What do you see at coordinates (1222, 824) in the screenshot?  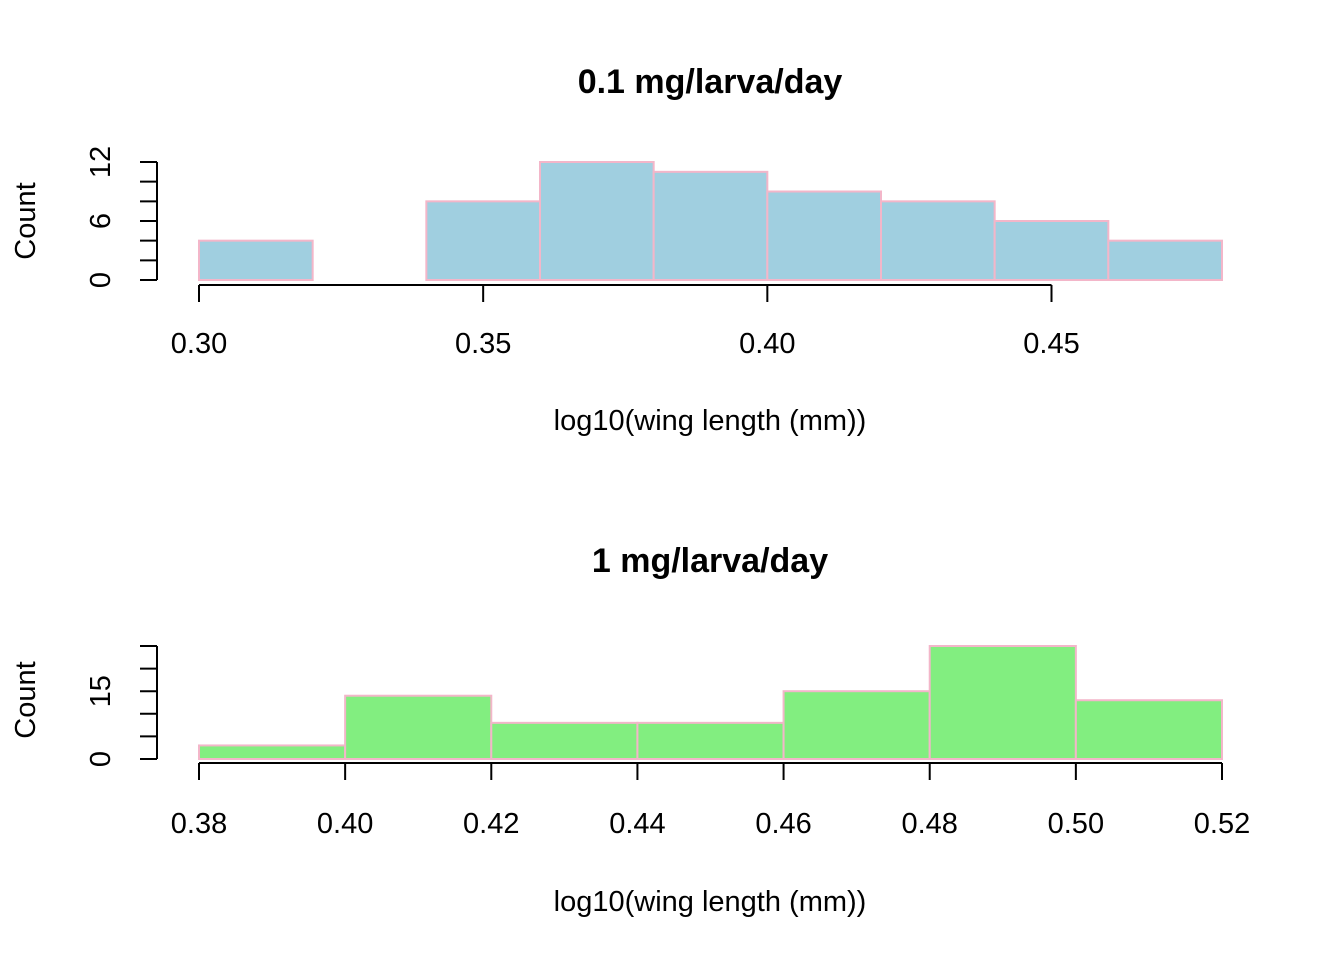 I see `x-tick-label: 0.52` at bounding box center [1222, 824].